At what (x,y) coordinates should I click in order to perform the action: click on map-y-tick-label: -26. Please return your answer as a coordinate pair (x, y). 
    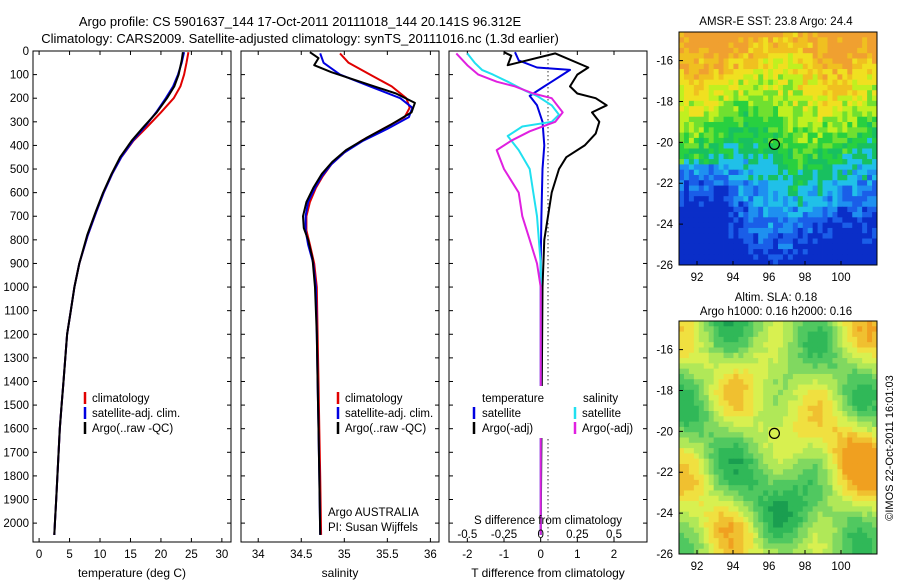
    Looking at the image, I should click on (664, 555).